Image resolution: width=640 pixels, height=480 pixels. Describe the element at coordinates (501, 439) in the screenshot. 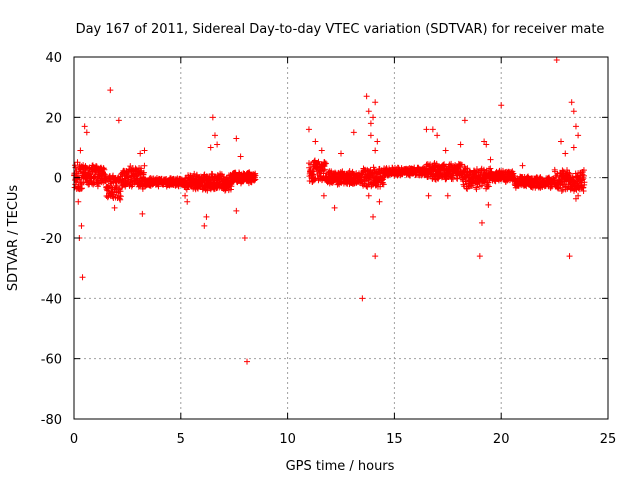

I see `x-tick-label: 20` at that location.